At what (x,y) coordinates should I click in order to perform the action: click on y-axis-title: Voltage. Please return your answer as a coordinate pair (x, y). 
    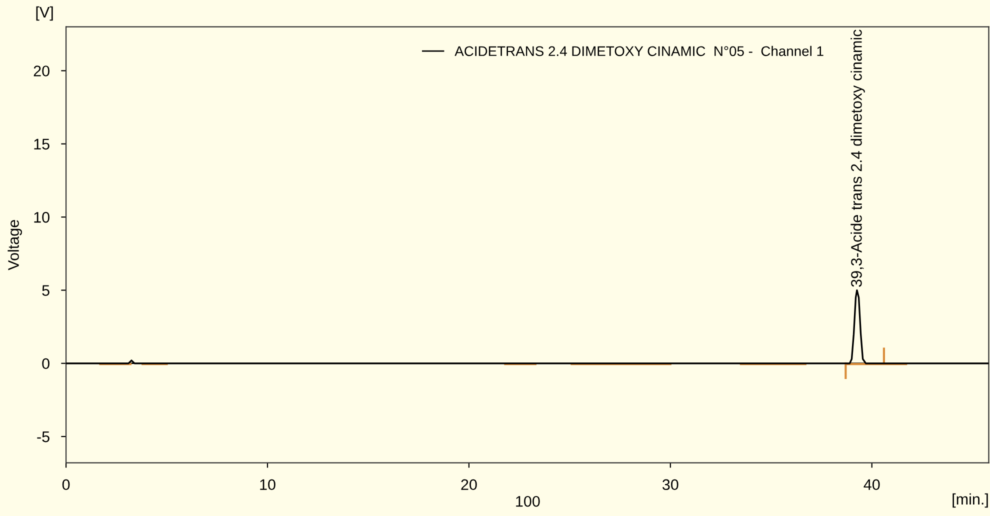
    Looking at the image, I should click on (15, 245).